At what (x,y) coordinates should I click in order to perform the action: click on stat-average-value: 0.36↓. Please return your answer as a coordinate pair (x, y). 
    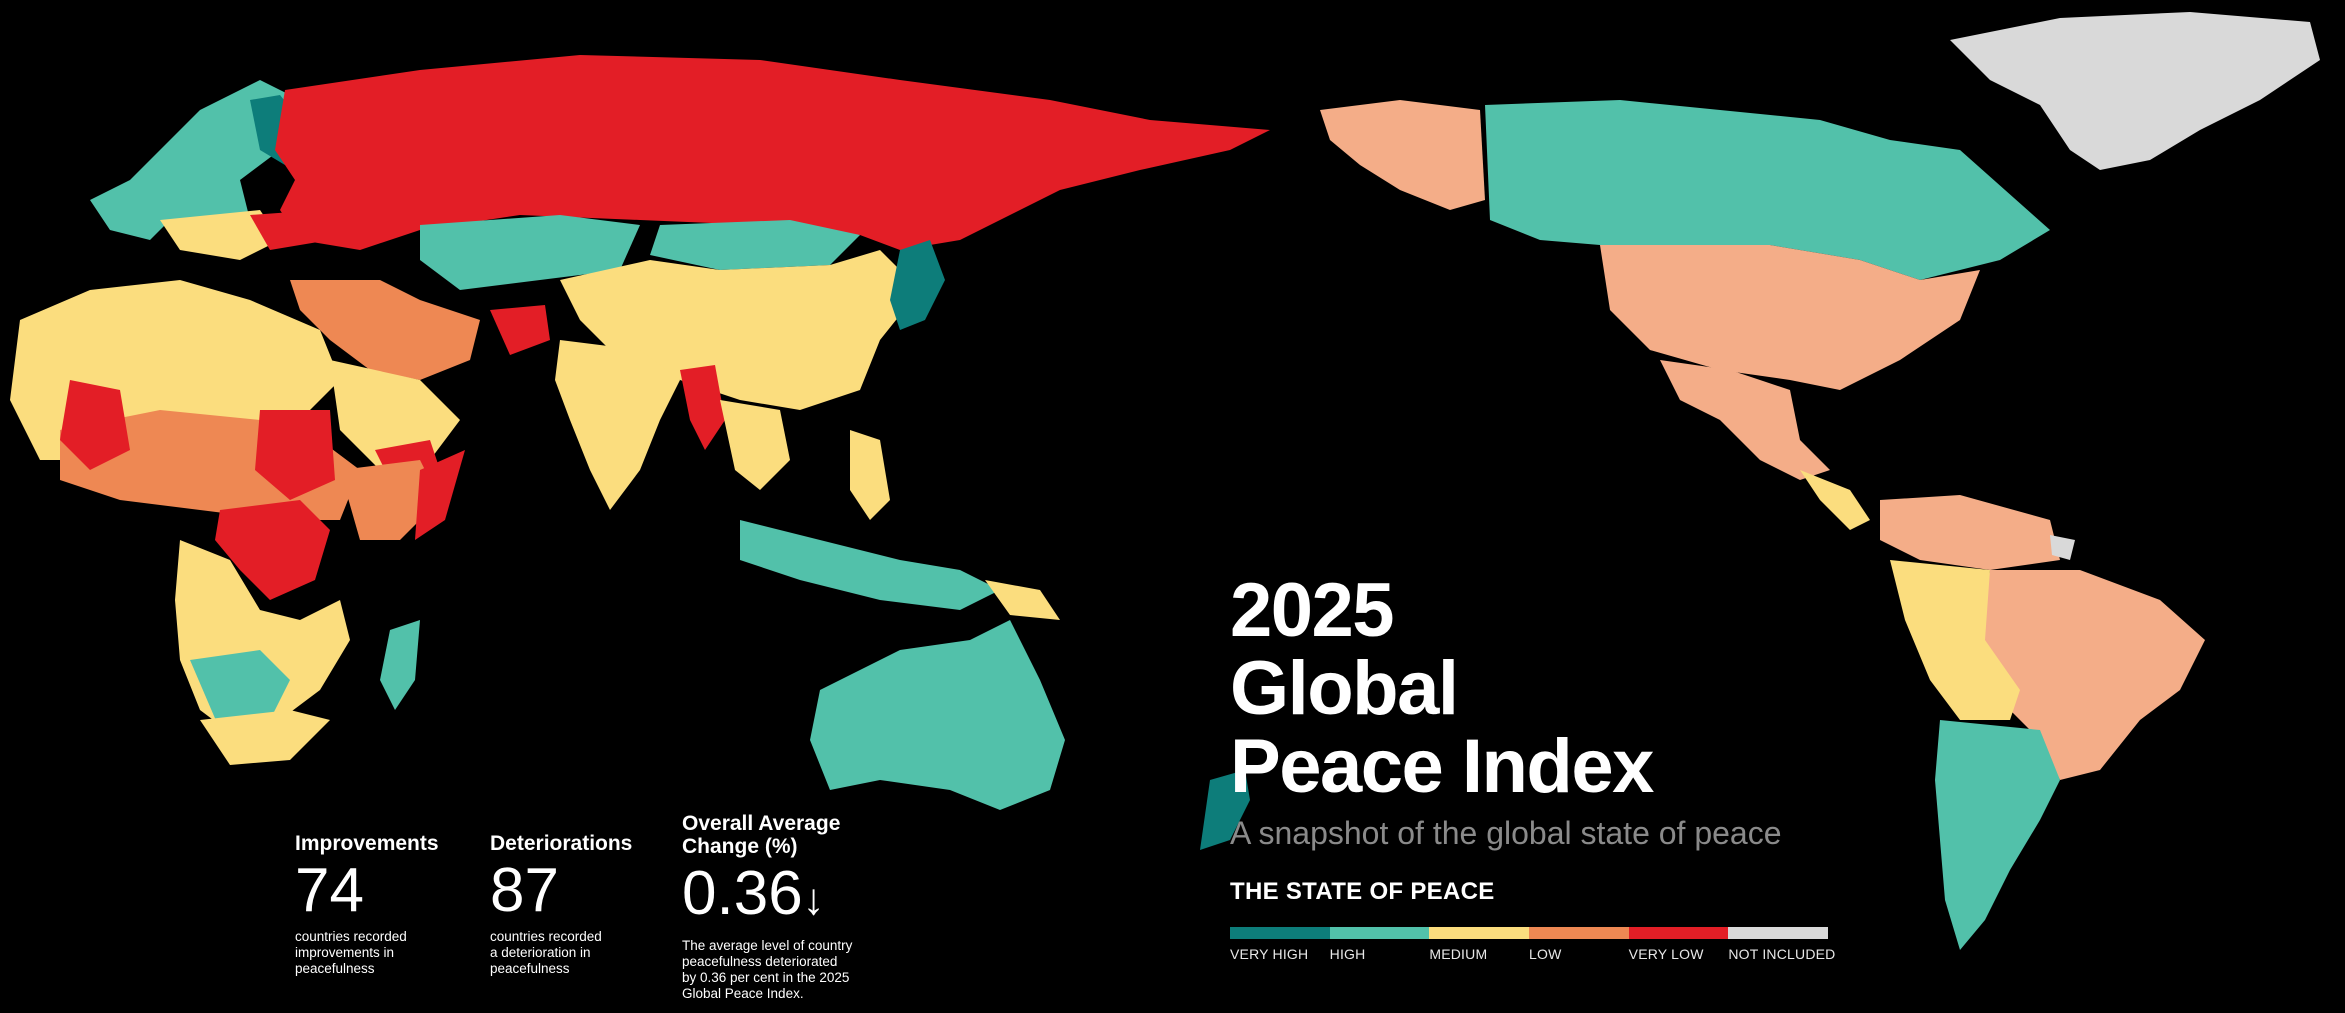
    Looking at the image, I should click on (753, 893).